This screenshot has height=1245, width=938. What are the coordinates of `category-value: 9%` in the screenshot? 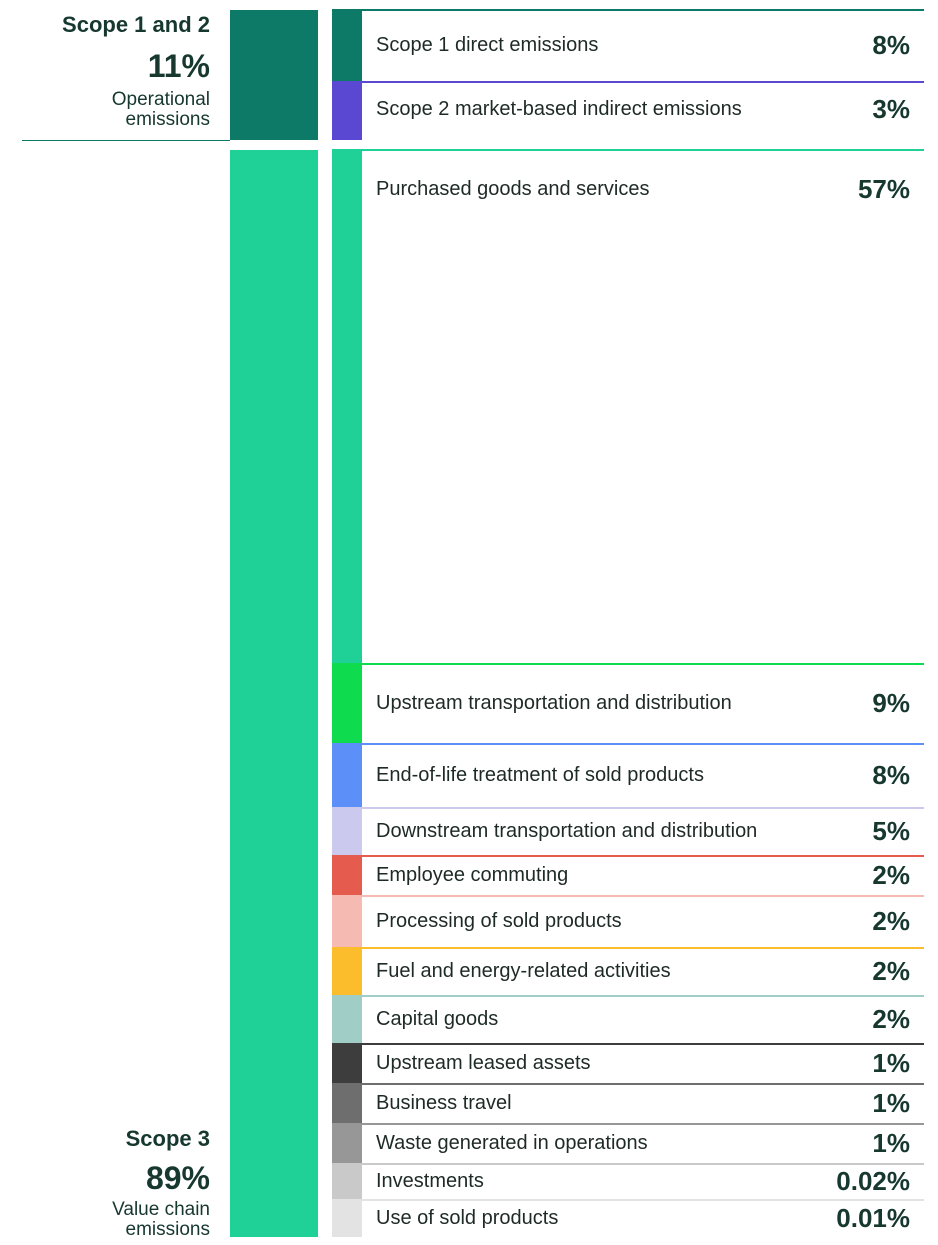 It's located at (891, 703).